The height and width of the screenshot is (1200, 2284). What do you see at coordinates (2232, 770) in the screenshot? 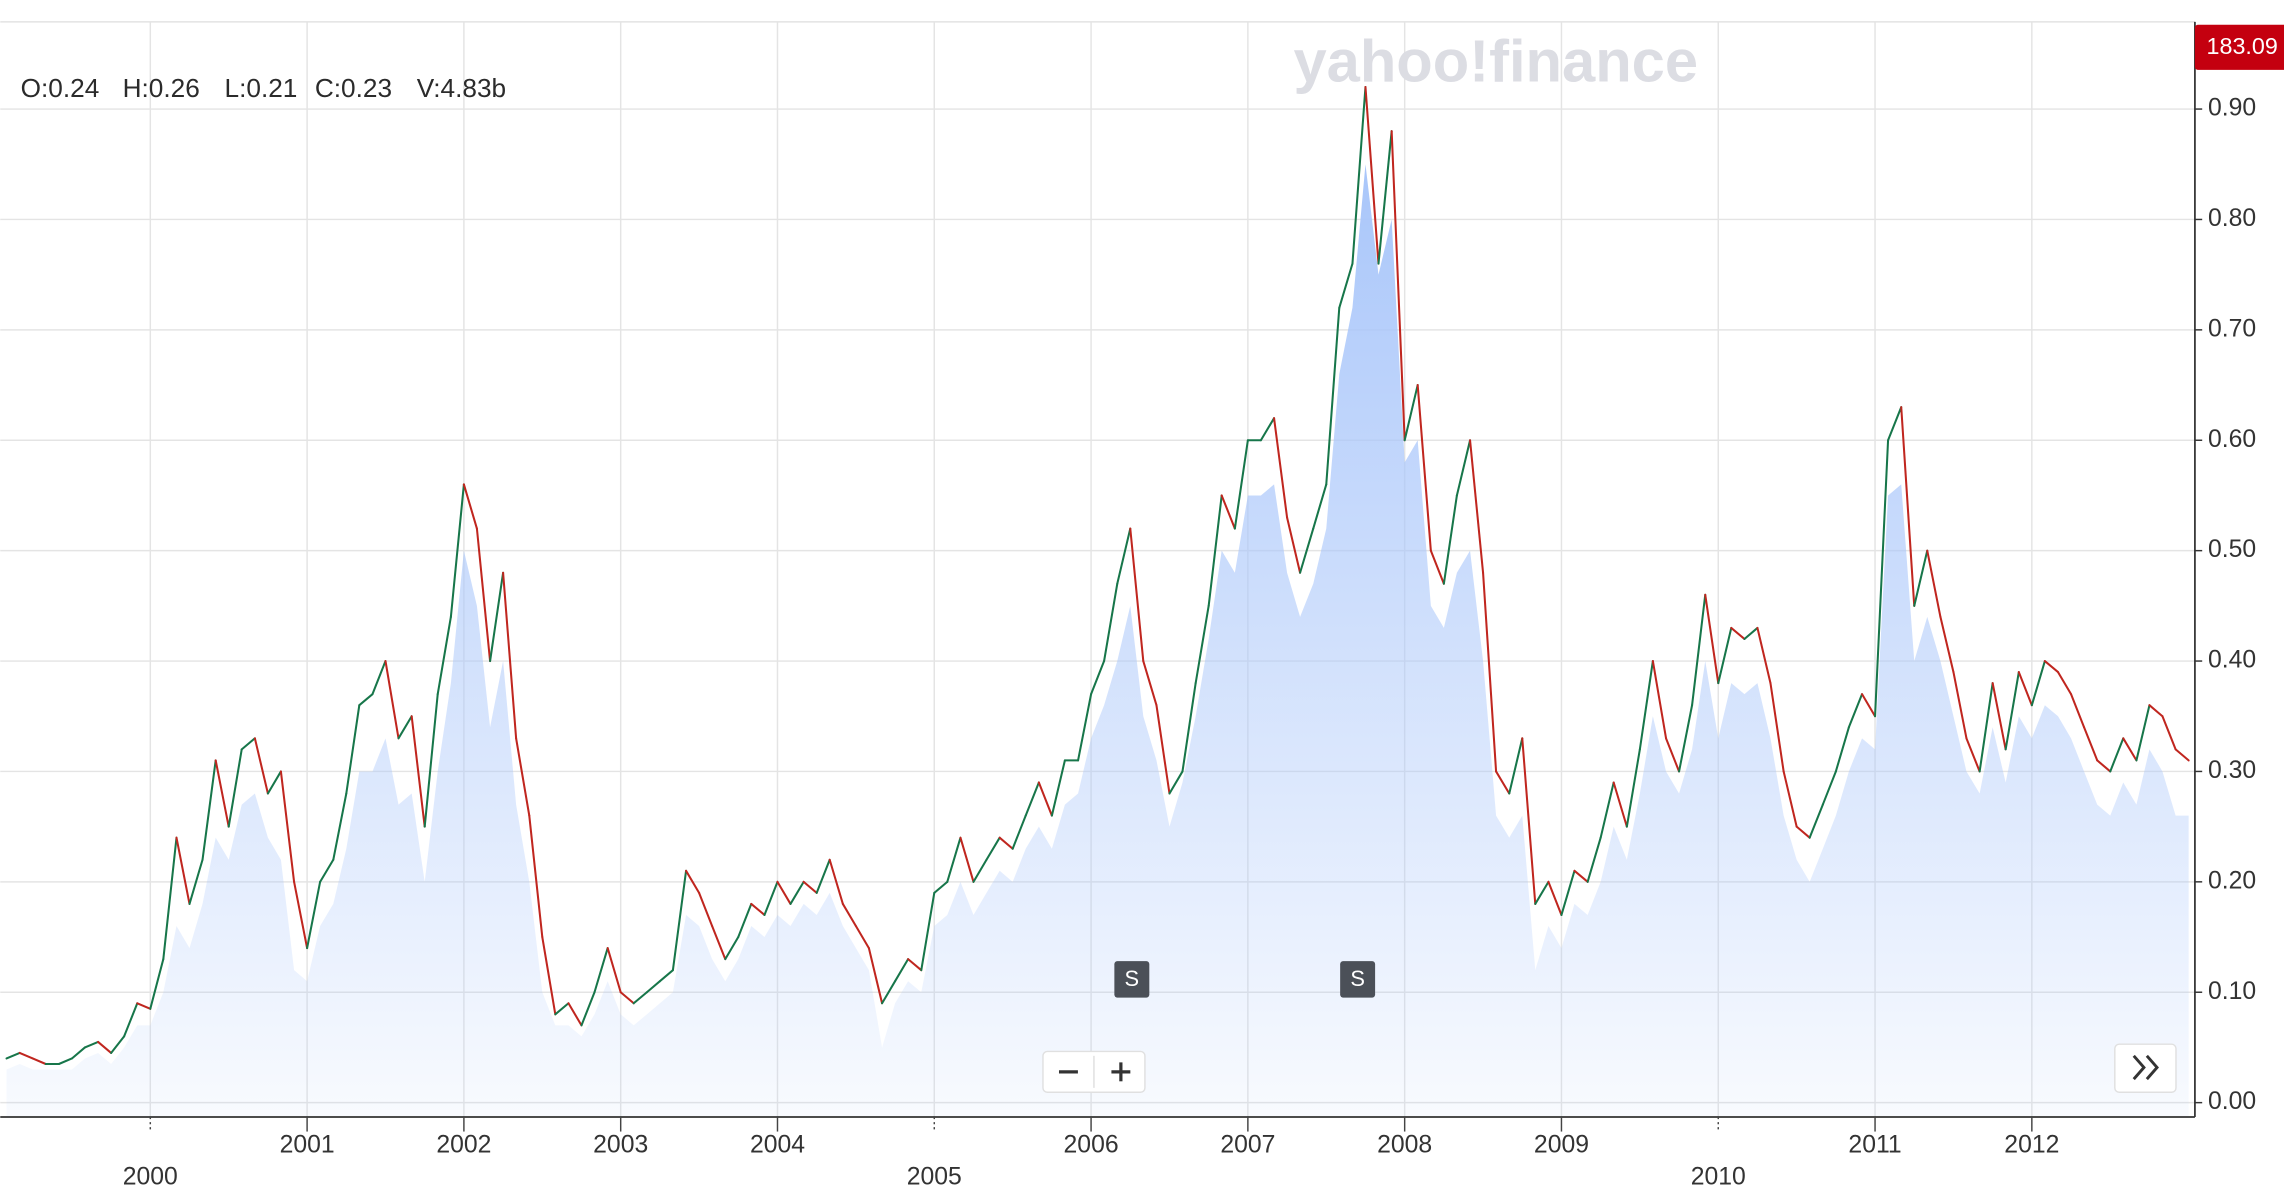
I see `y-tick-label: 0.30` at bounding box center [2232, 770].